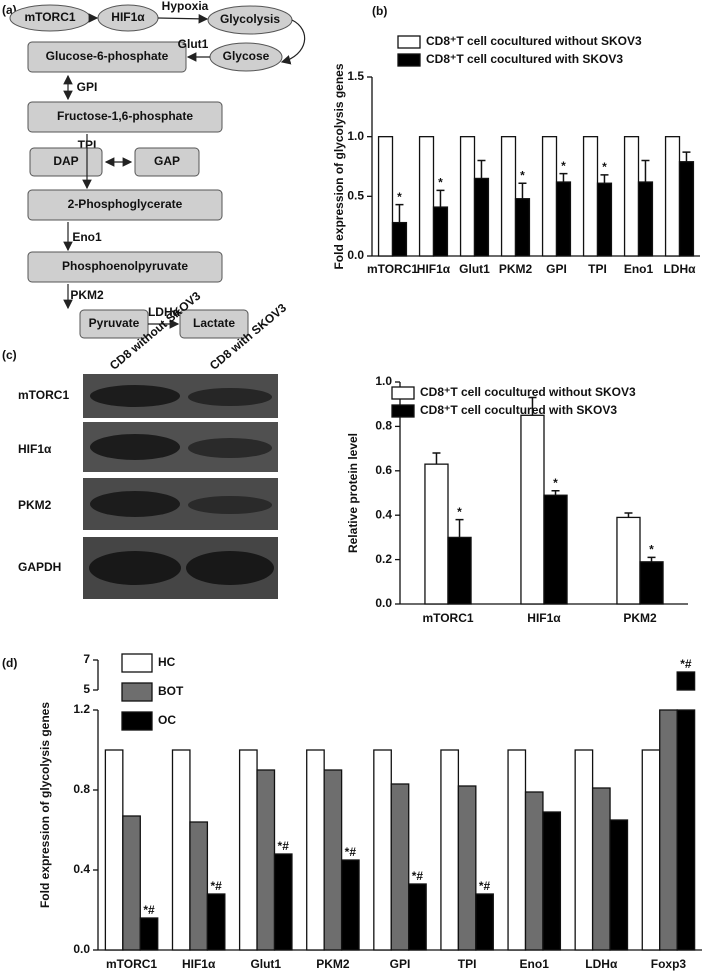  What do you see at coordinates (171, 691) in the screenshot?
I see `legend-label: BOT` at bounding box center [171, 691].